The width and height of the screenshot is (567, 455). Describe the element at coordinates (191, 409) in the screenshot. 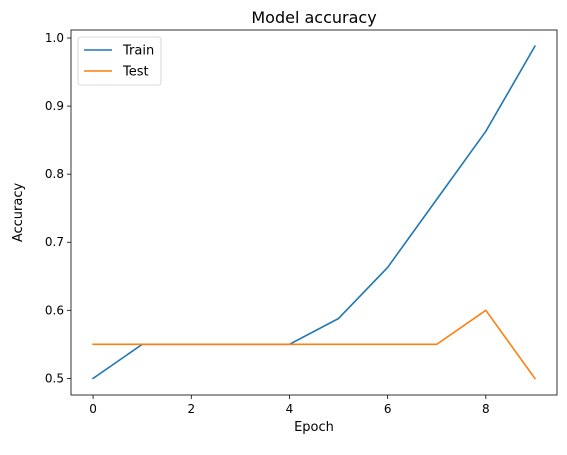

I see `x-tick-label: 2` at that location.